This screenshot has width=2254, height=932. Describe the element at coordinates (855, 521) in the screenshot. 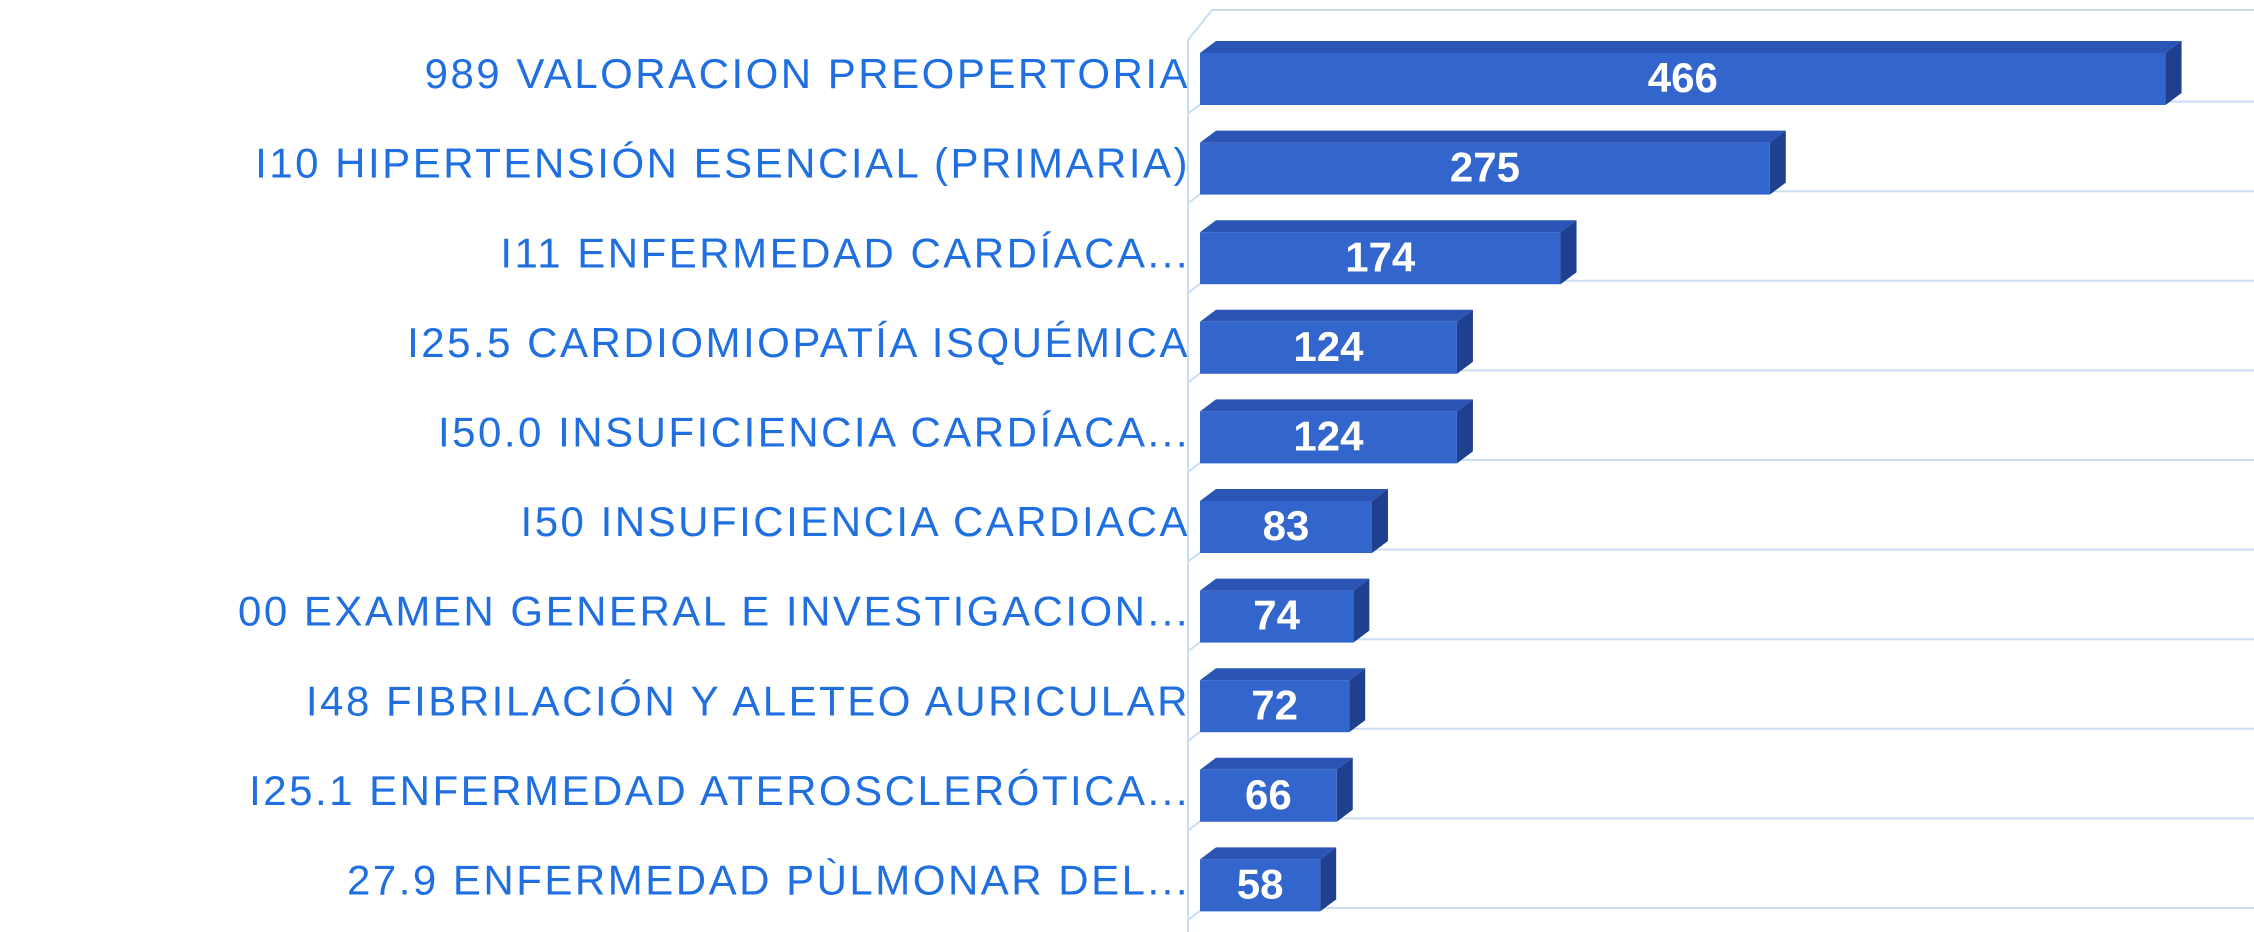

I see `category-label: I50 INSUFICIENCIA CARDIACA` at that location.